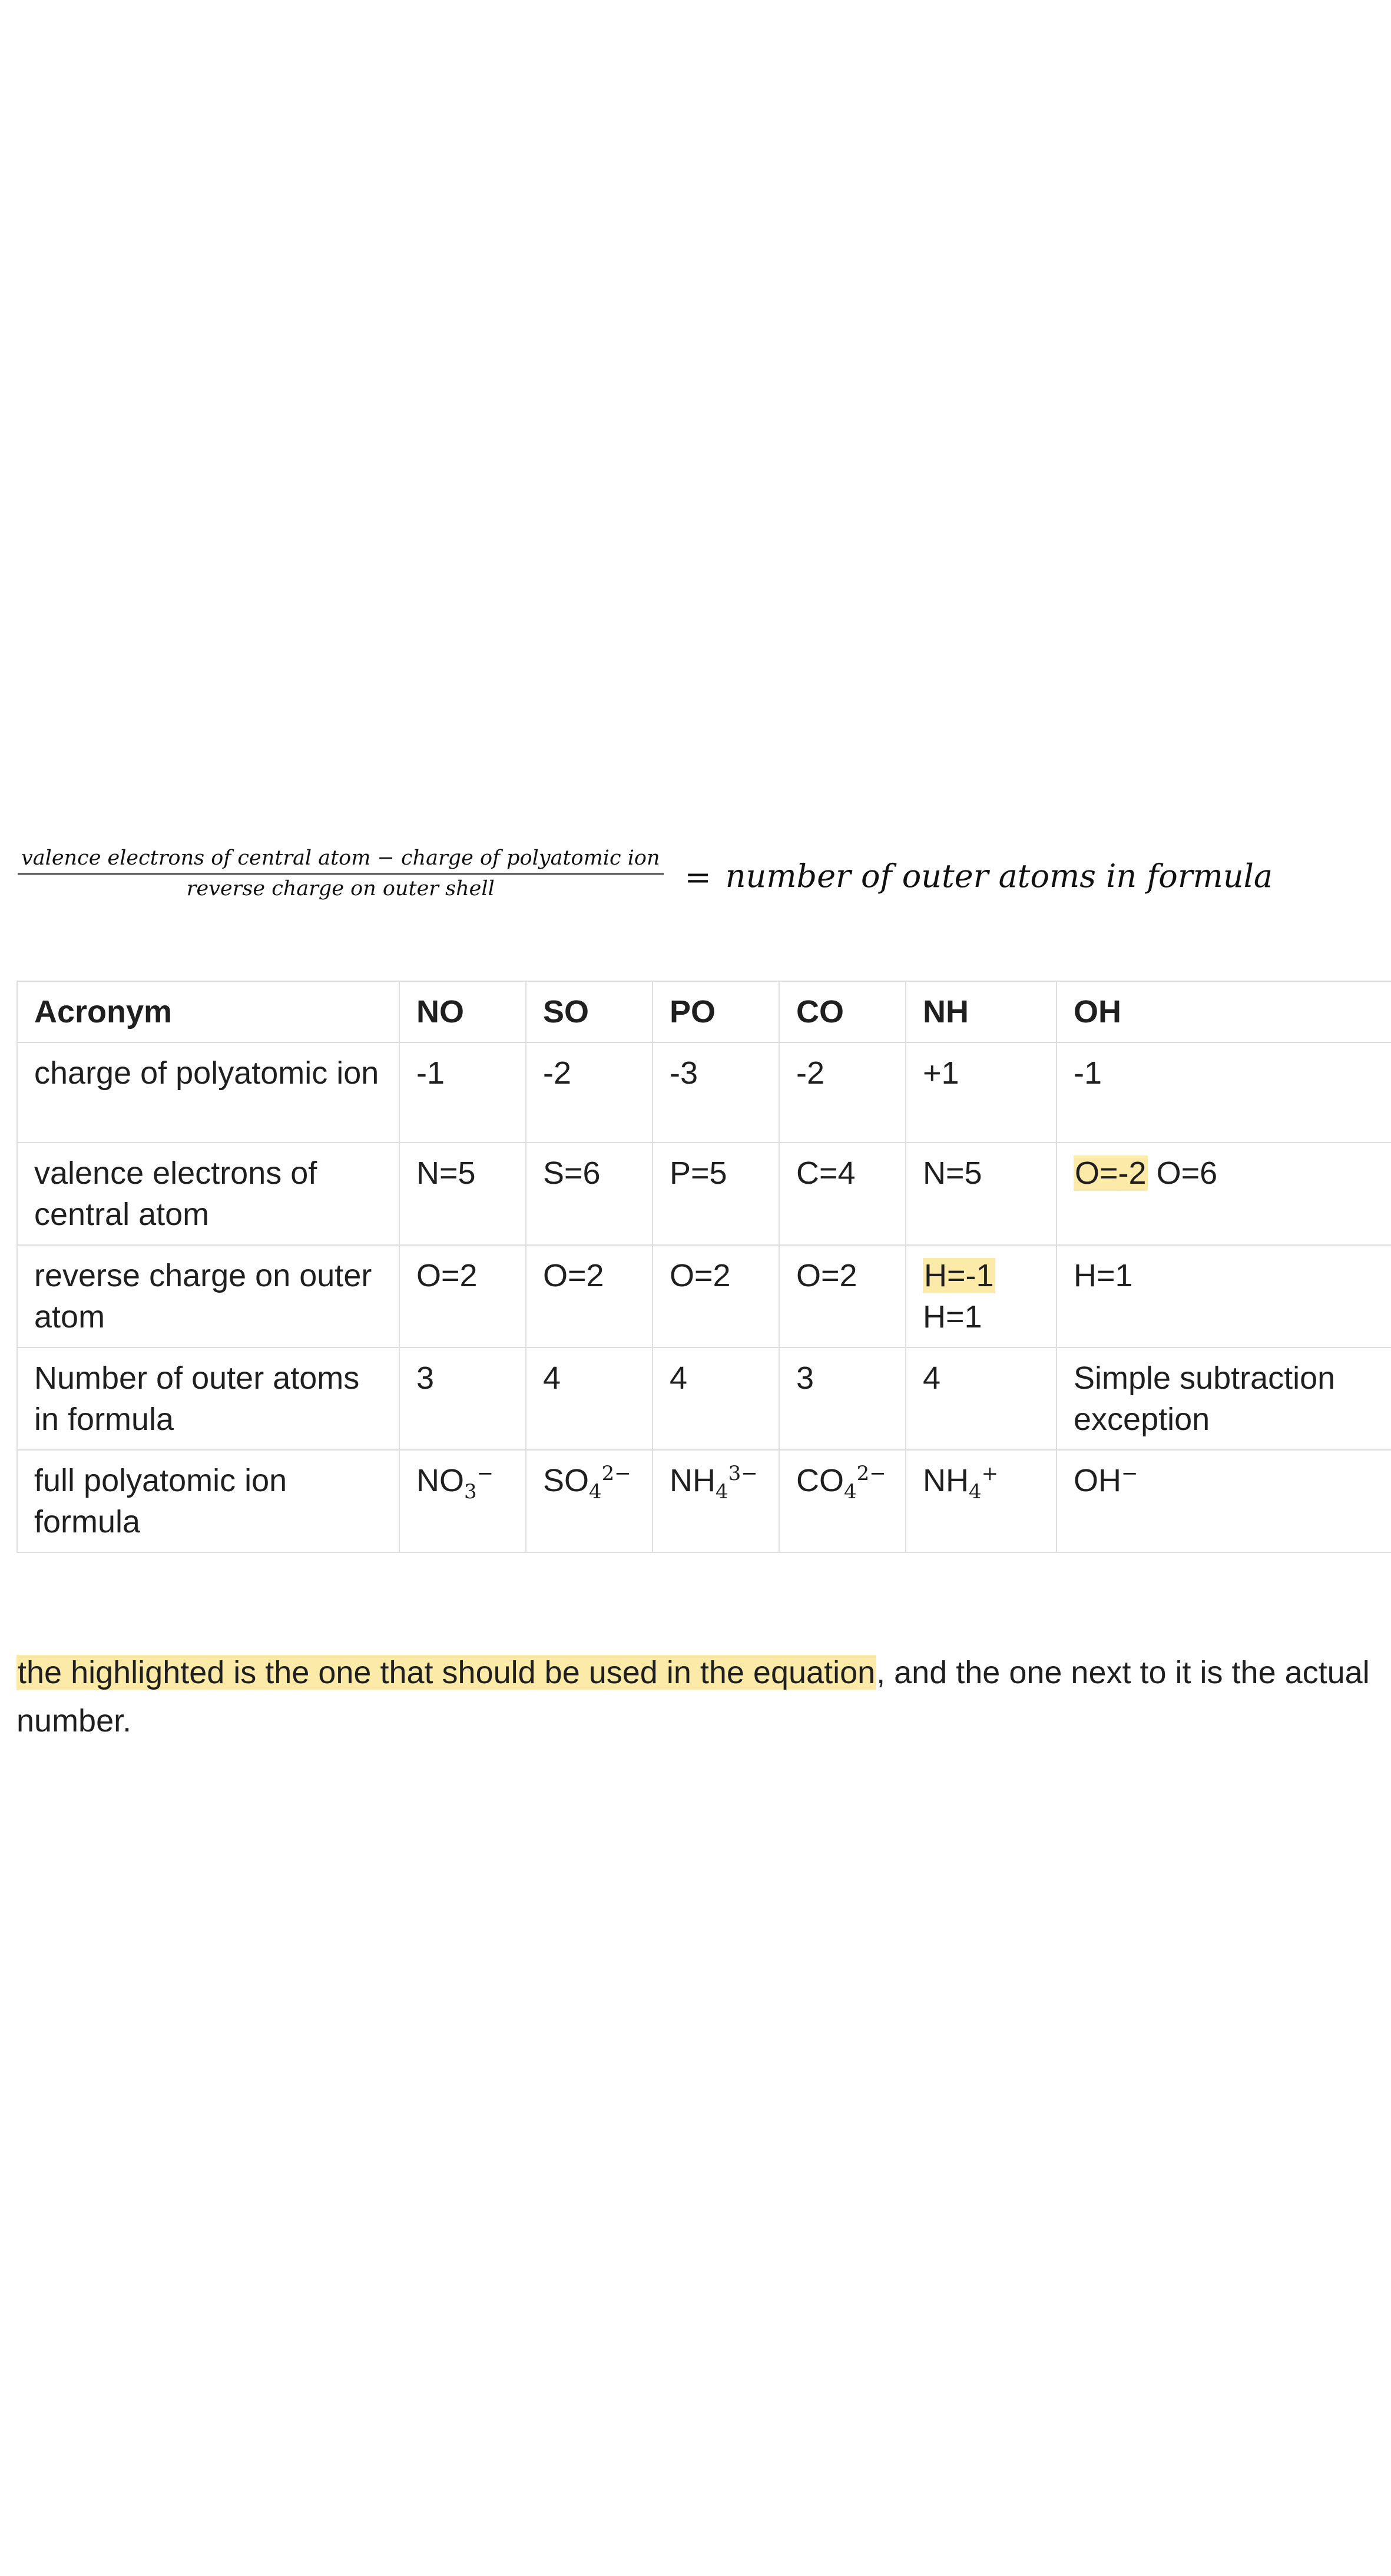  I want to click on ion-formula: NO3−, so click(455, 1482).